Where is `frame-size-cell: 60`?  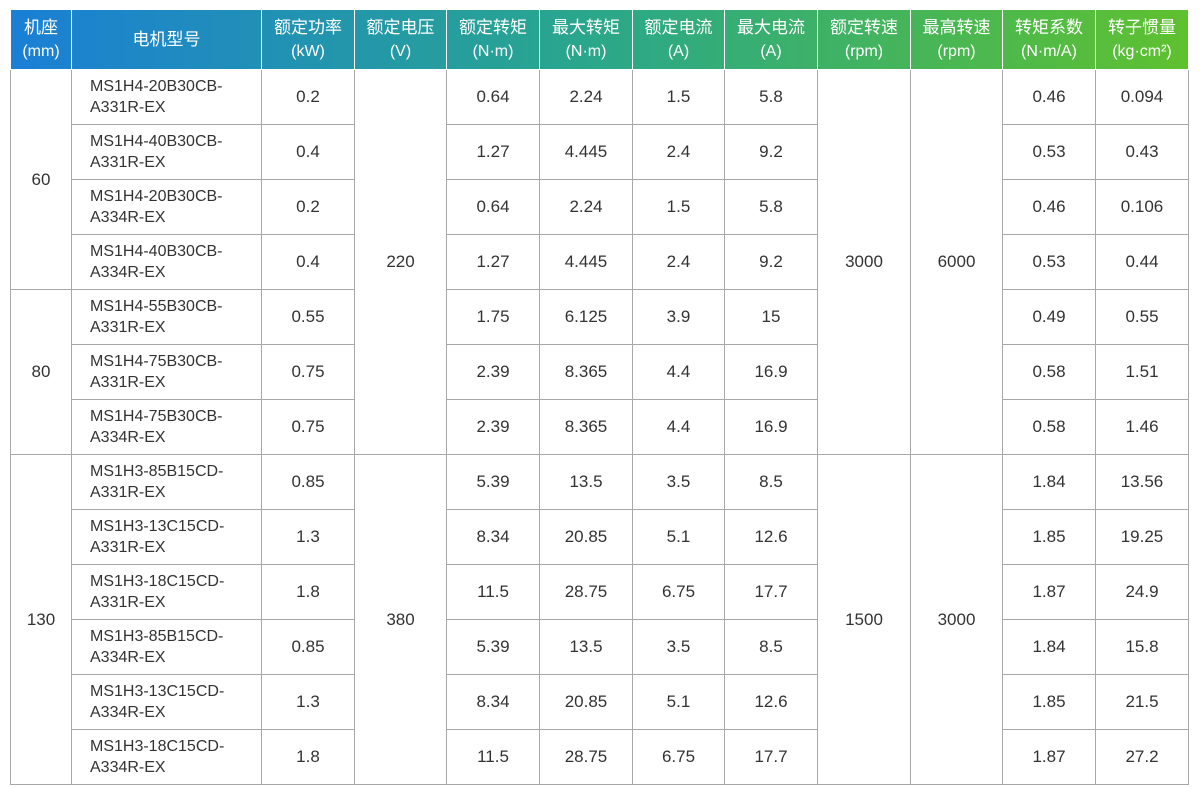
frame-size-cell: 60 is located at coordinates (41, 179).